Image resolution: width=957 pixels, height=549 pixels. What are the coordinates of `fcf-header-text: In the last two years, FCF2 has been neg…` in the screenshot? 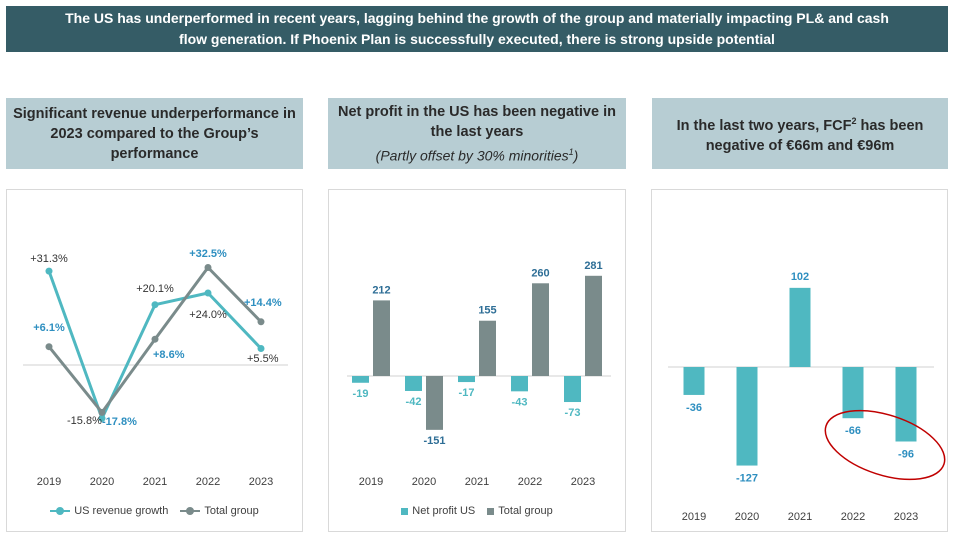 It's located at (800, 135).